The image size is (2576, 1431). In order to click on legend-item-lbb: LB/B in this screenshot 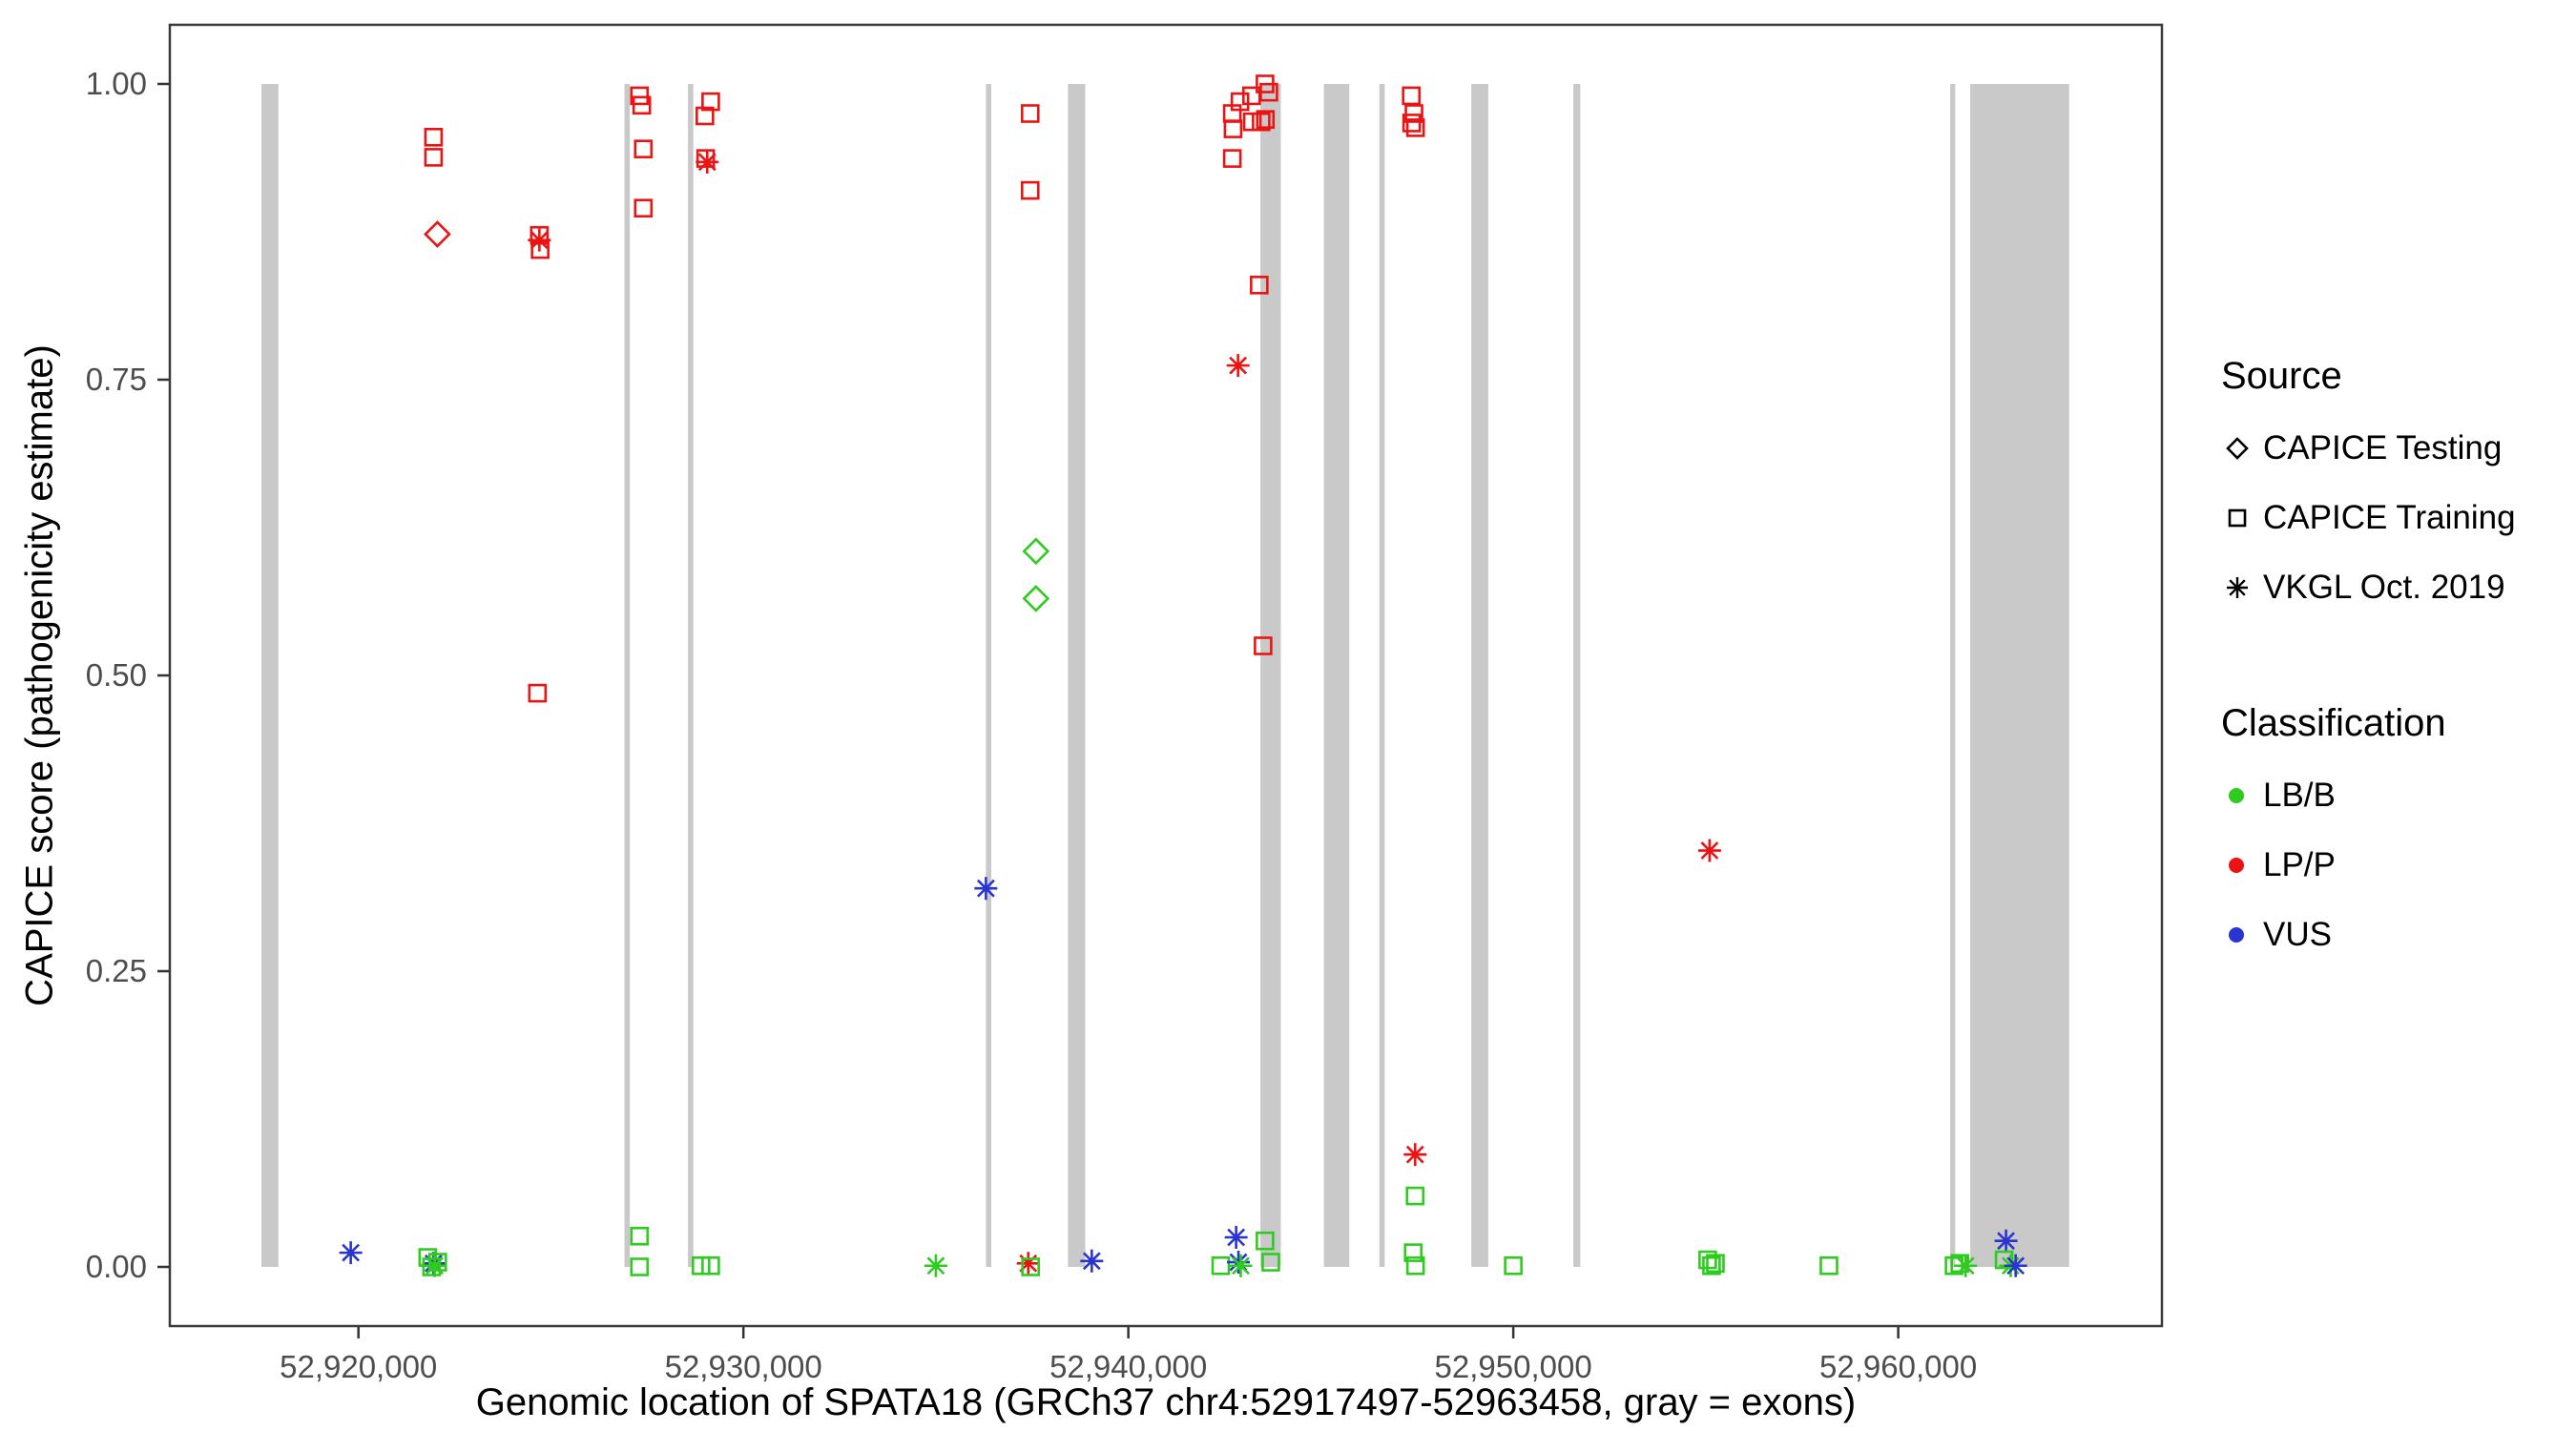, I will do `click(2368, 795)`.